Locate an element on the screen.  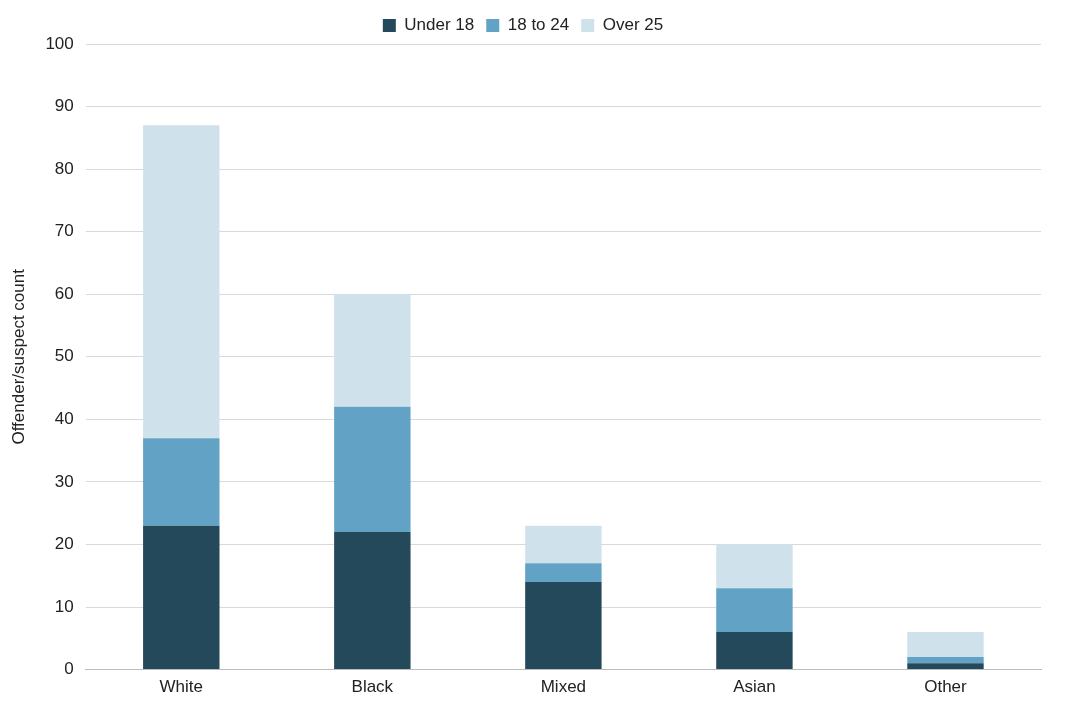
y-tick-label: 80 is located at coordinates (64, 168).